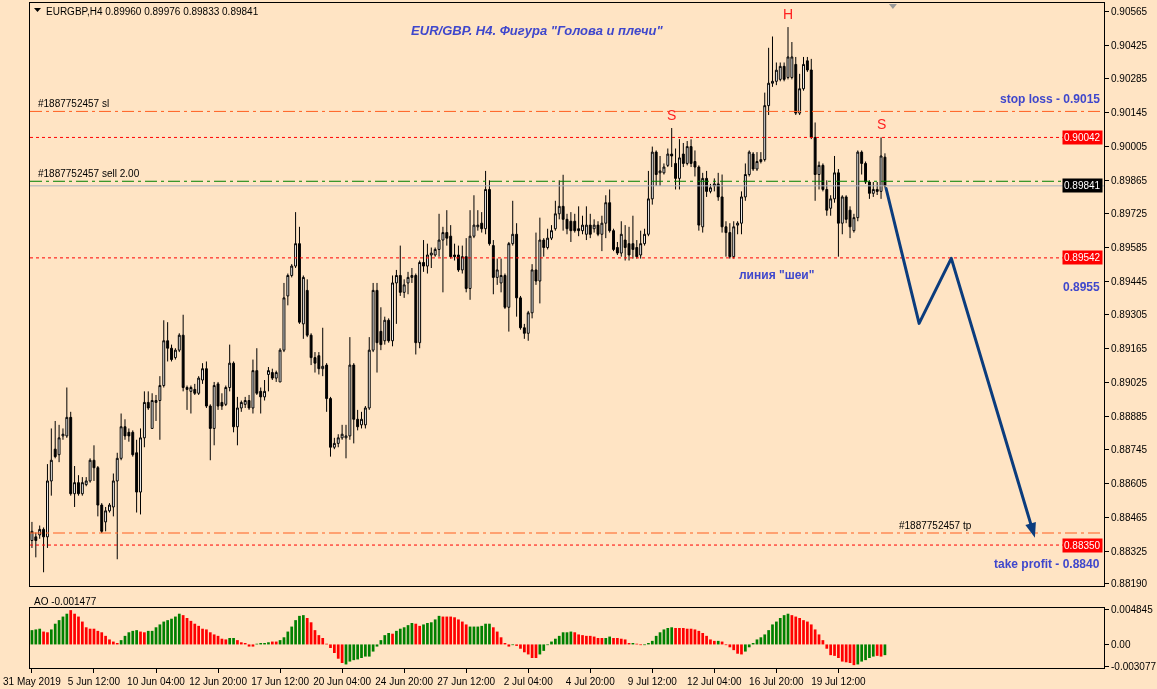 This screenshot has width=1157, height=689. Describe the element at coordinates (1129, 315) in the screenshot. I see `y-tick-label: 0.89305` at that location.